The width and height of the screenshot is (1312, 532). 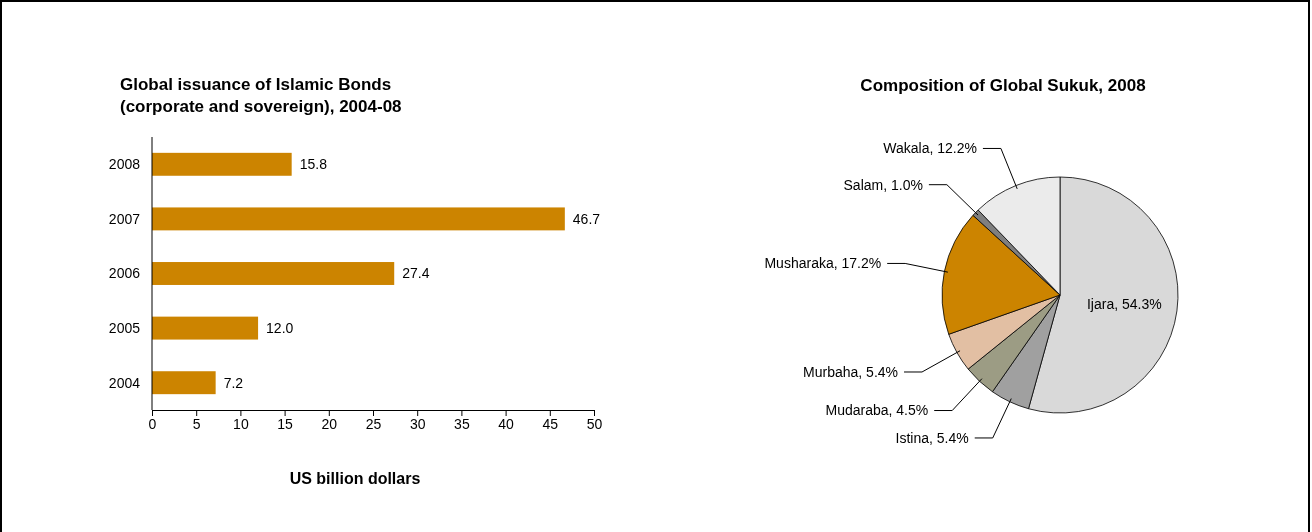 What do you see at coordinates (417, 423) in the screenshot?
I see `x-tick-label: 30` at bounding box center [417, 423].